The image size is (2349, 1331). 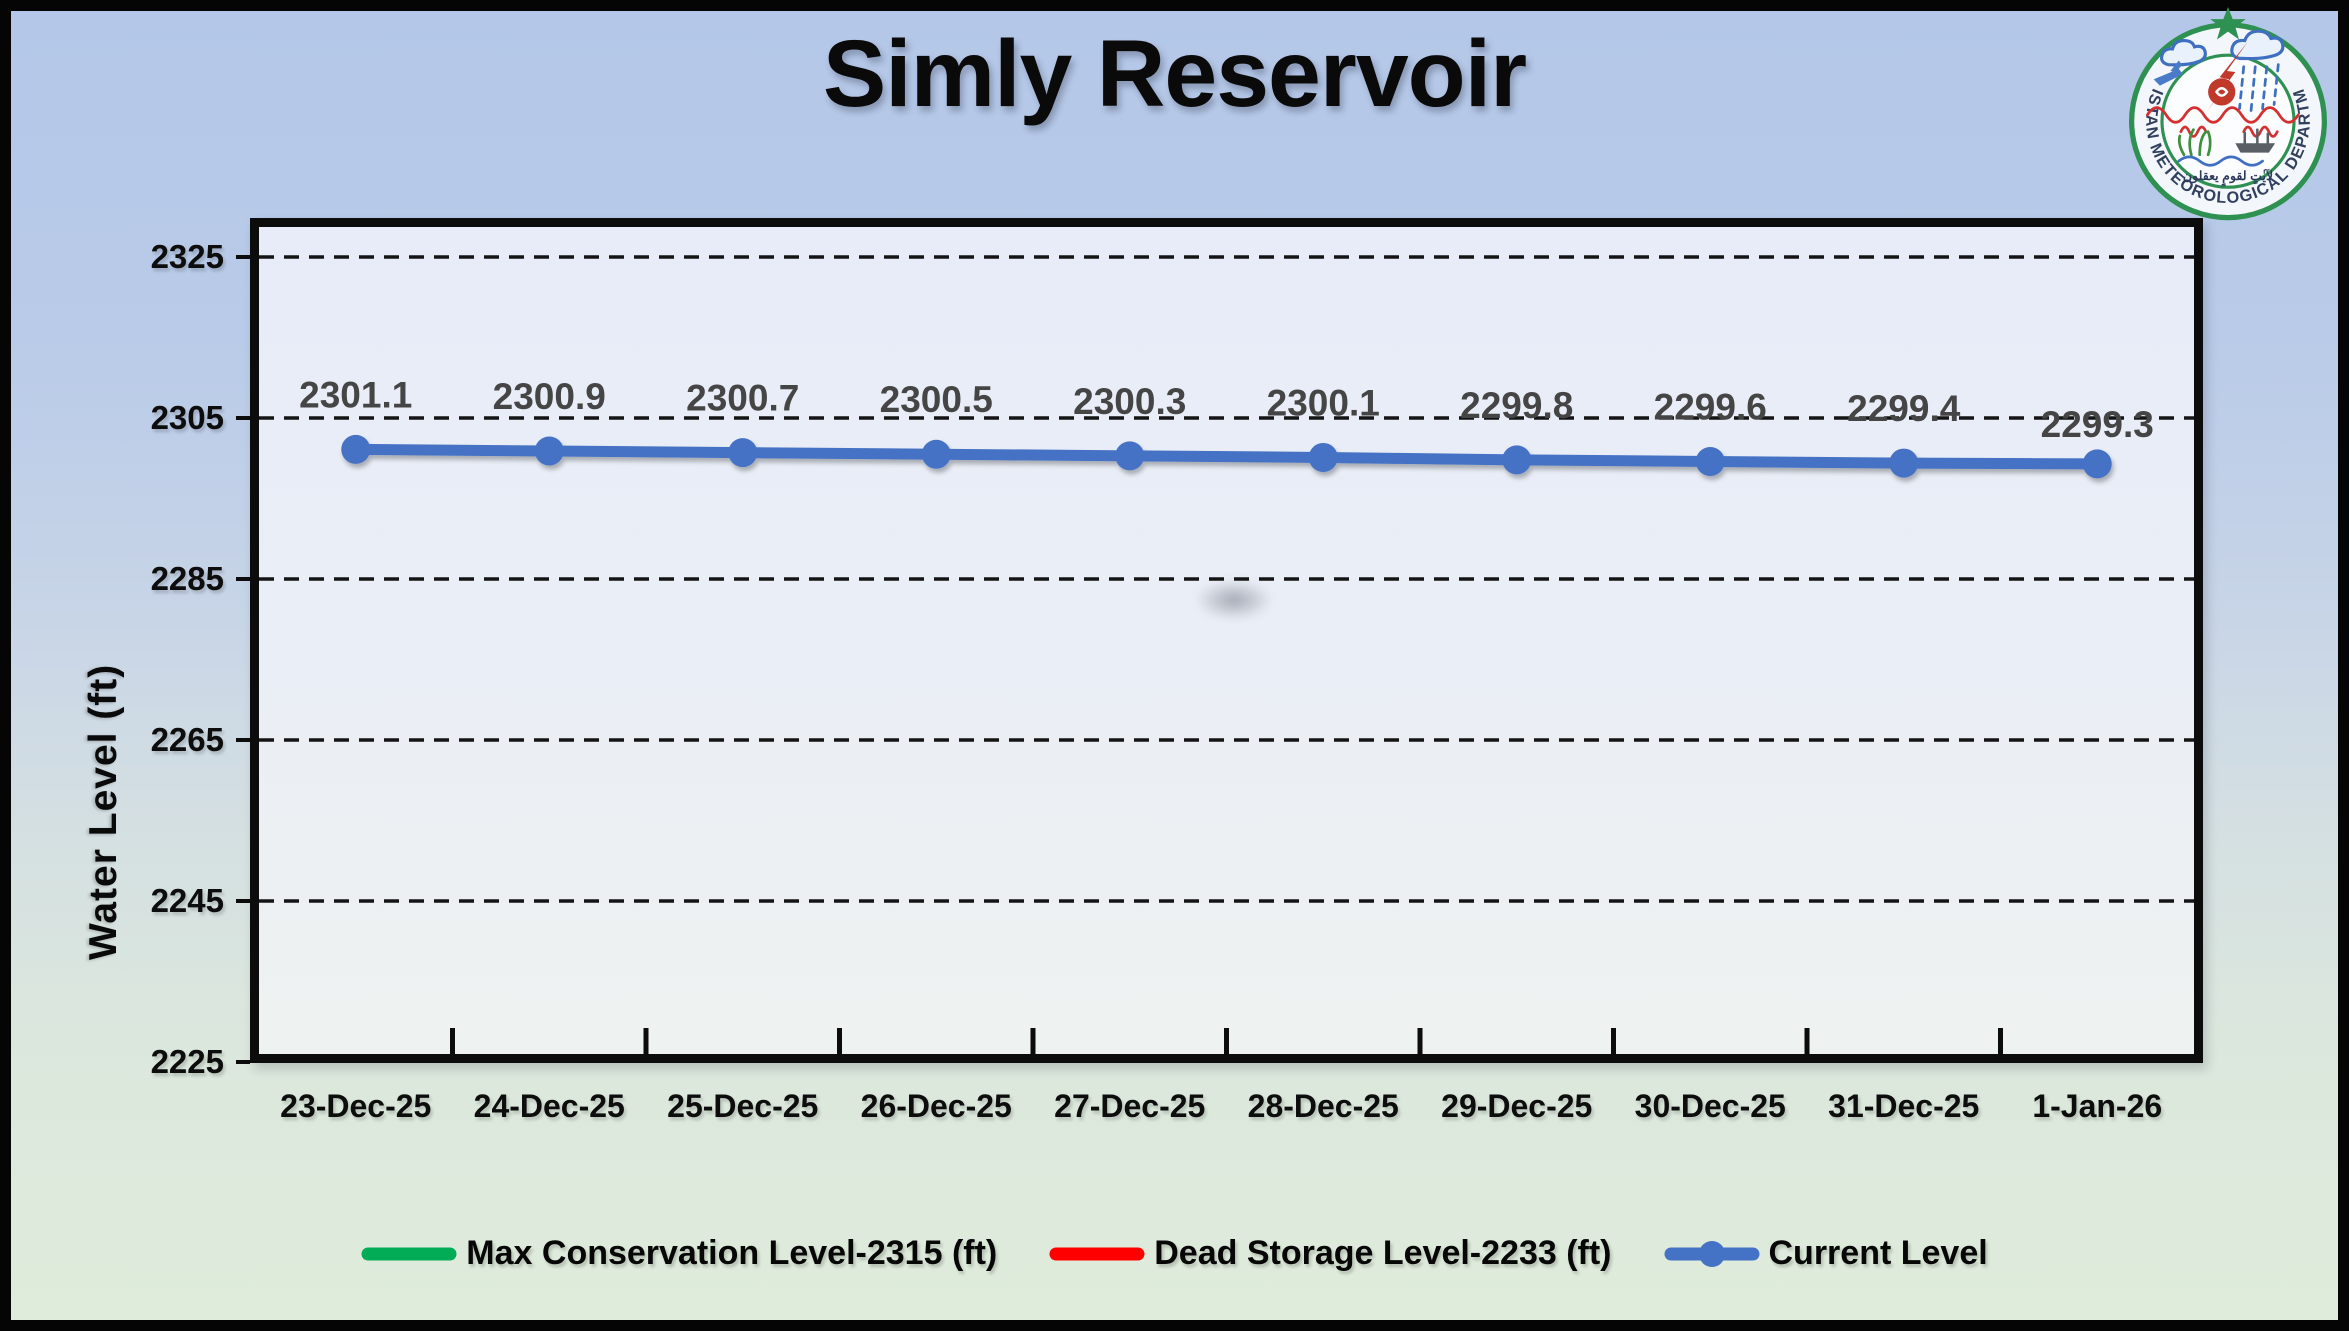 What do you see at coordinates (187, 417) in the screenshot?
I see `y-tick-label: 2305` at bounding box center [187, 417].